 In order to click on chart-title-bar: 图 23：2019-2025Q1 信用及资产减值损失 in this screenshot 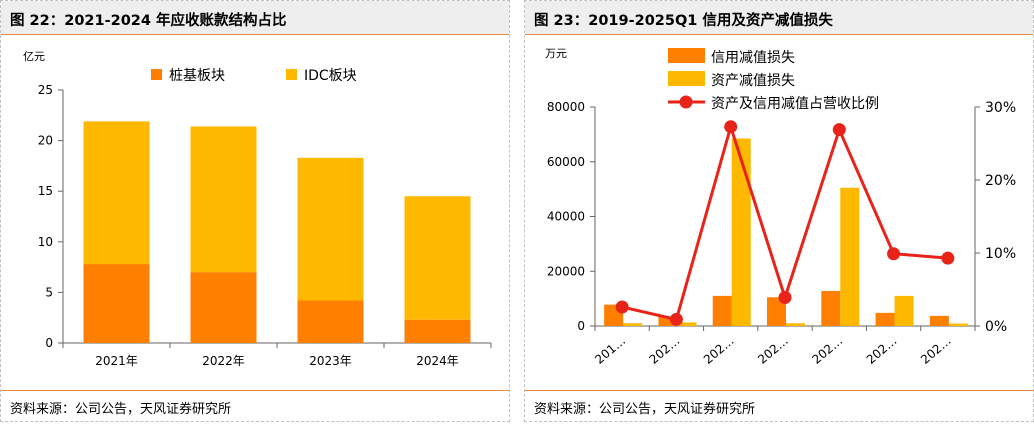, I will do `click(779, 18)`.